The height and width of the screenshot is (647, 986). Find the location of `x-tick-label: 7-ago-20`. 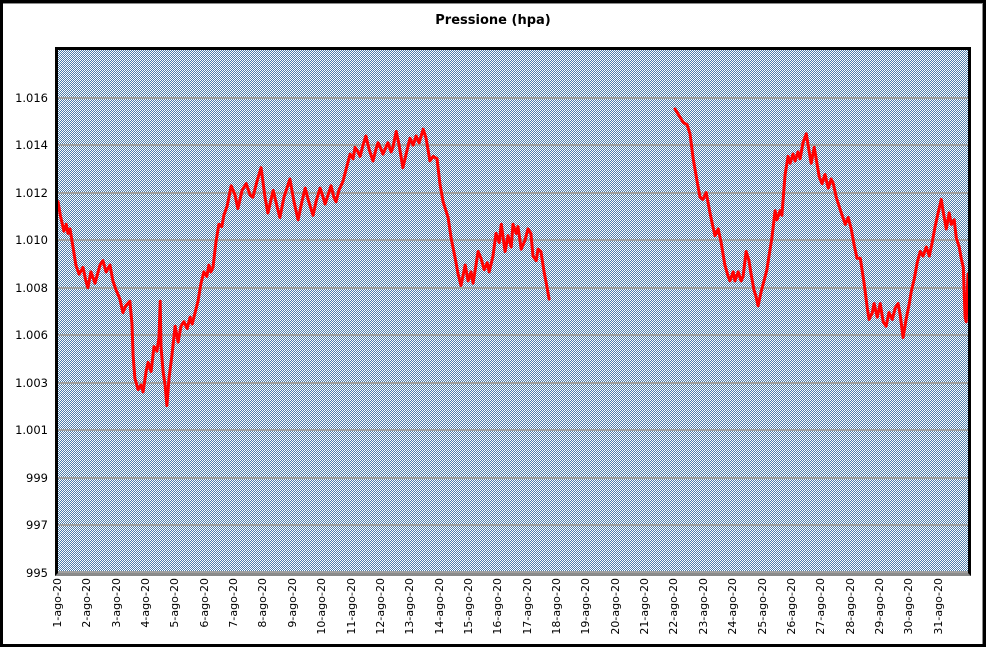

x-tick-label: 7-ago-20 is located at coordinates (234, 603).